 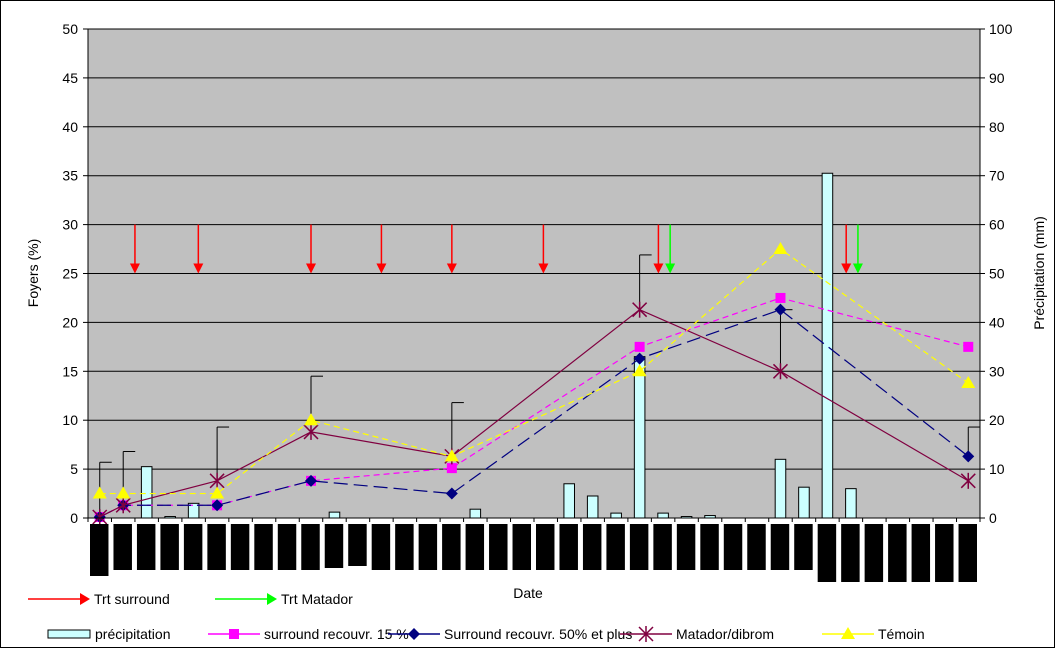 What do you see at coordinates (70, 127) in the screenshot?
I see `y-tick-label: 40` at bounding box center [70, 127].